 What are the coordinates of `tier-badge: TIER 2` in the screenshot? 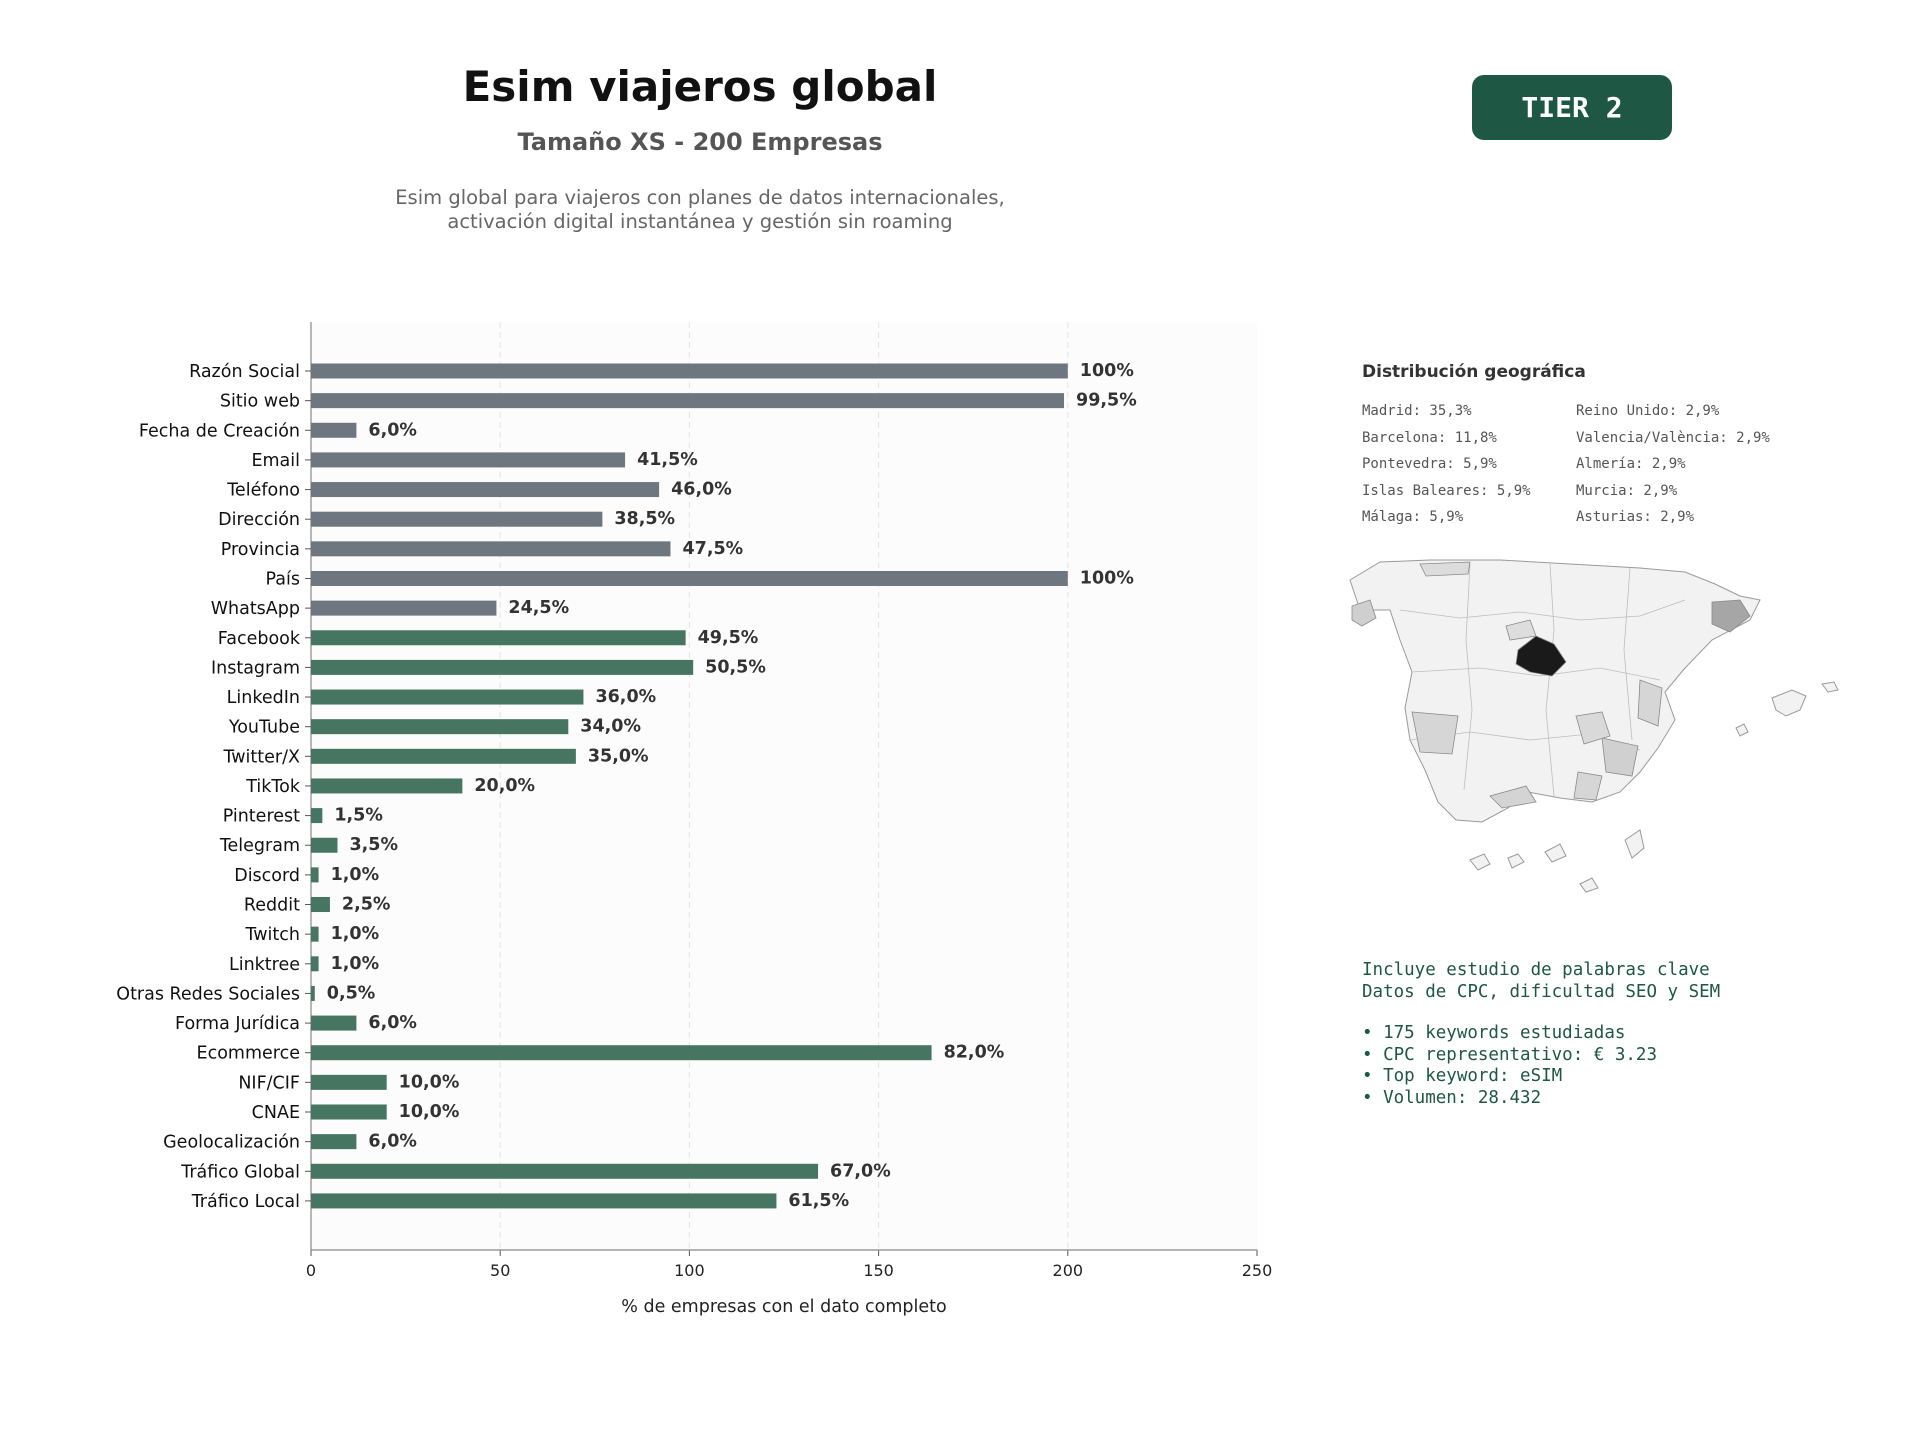 It's located at (1572, 107).